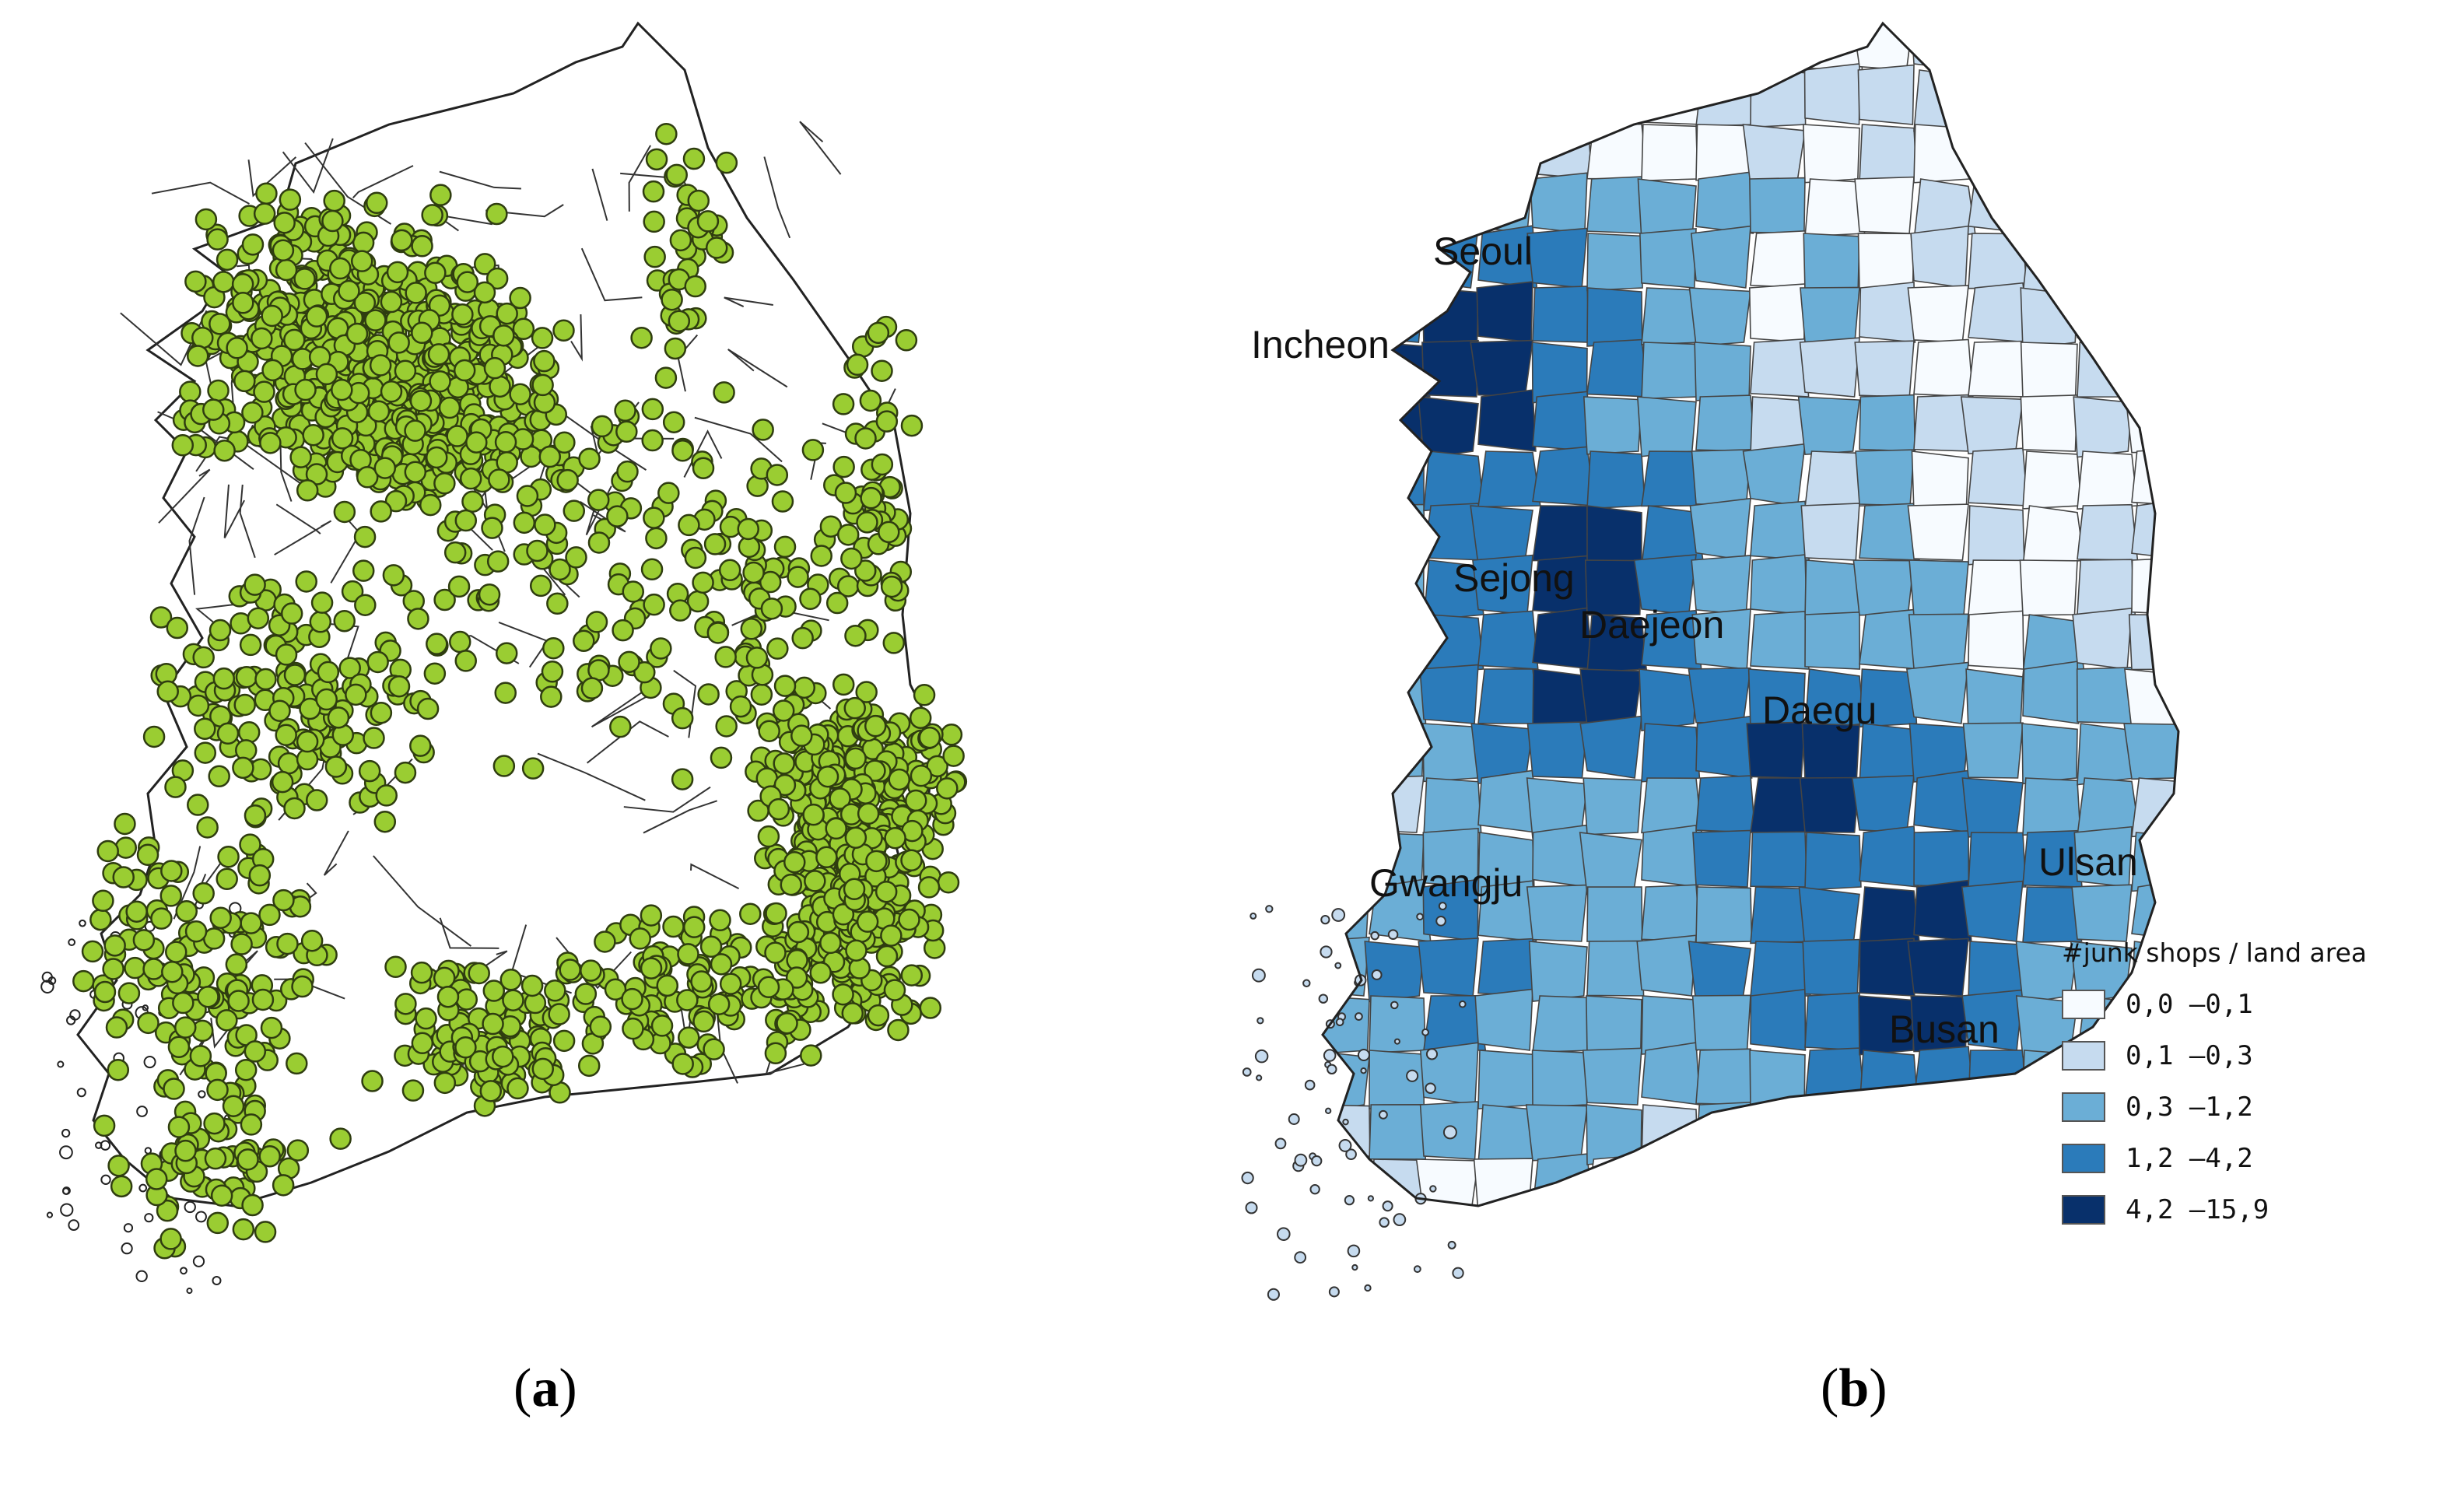 This screenshot has width=2464, height=1500. Describe the element at coordinates (1483, 252) in the screenshot. I see `city-label-seoul: Seoul` at that location.